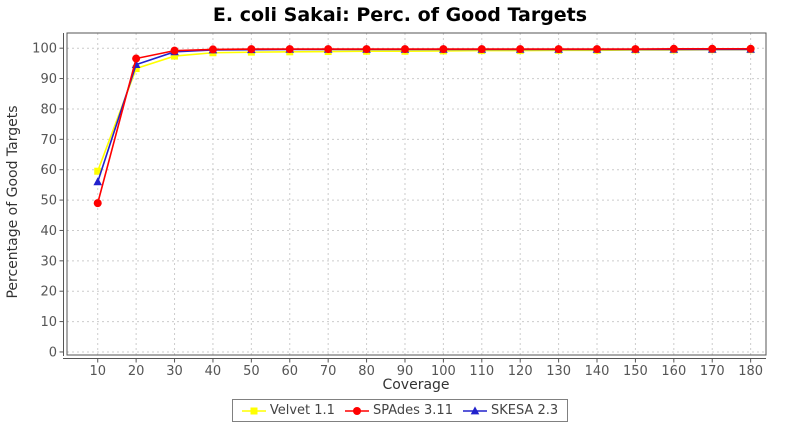  Describe the element at coordinates (48, 201) in the screenshot. I see `y-tick-label: 50` at that location.